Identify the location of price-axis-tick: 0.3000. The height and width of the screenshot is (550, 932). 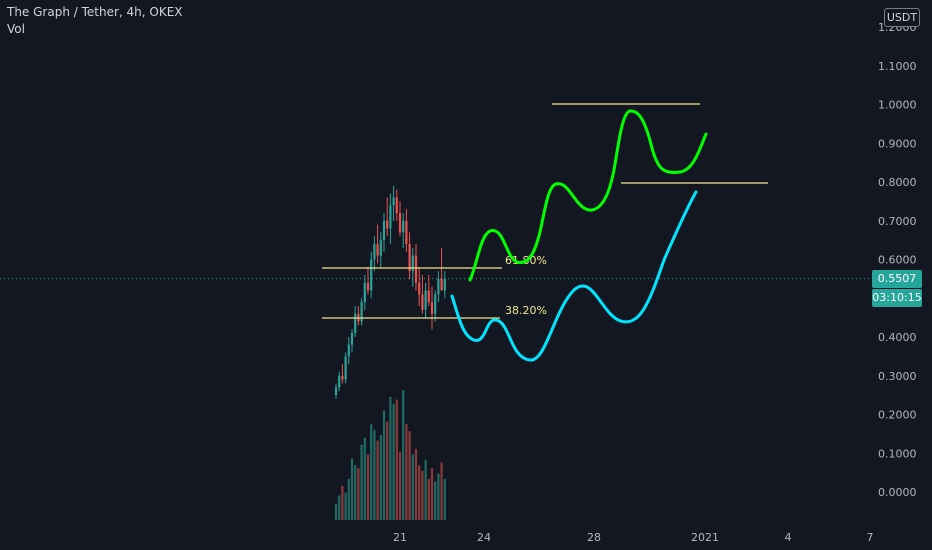
(897, 376).